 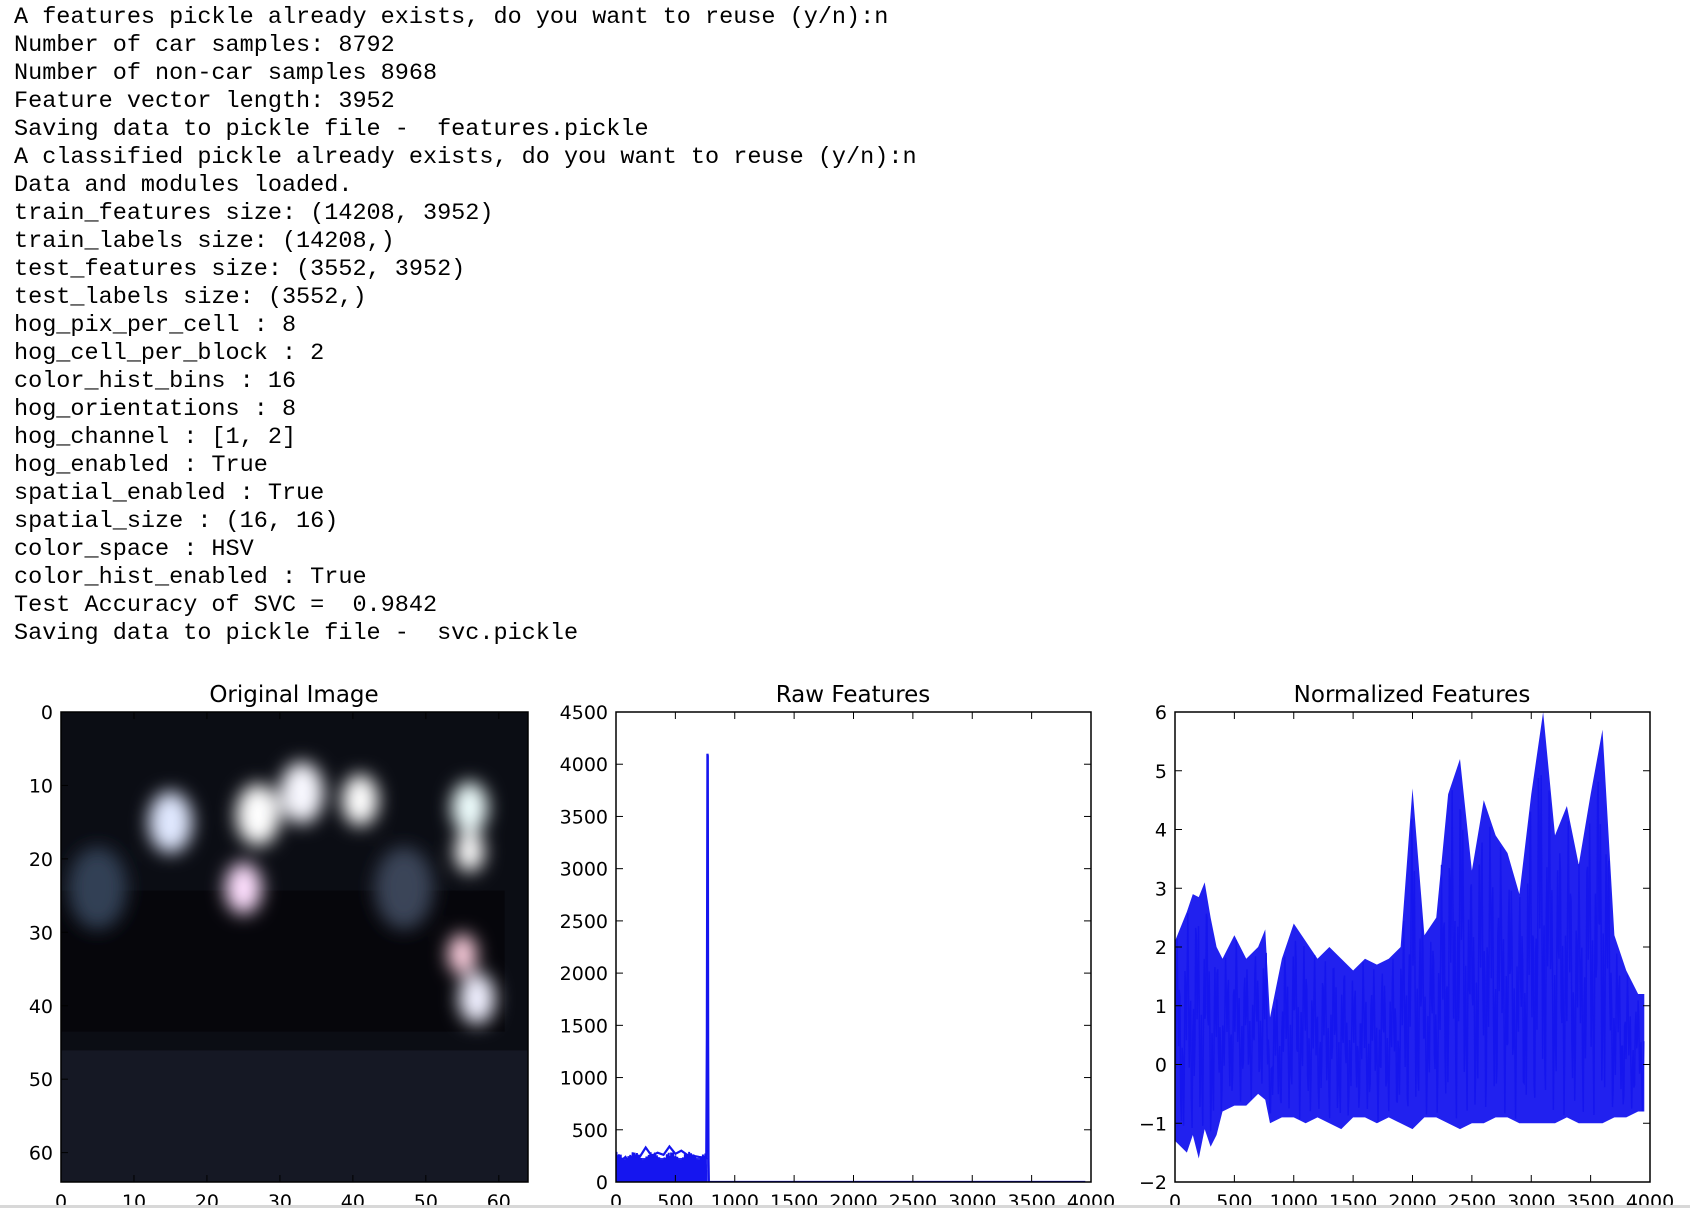 What do you see at coordinates (41, 786) in the screenshot?
I see `original-image-ytick-label: 10` at bounding box center [41, 786].